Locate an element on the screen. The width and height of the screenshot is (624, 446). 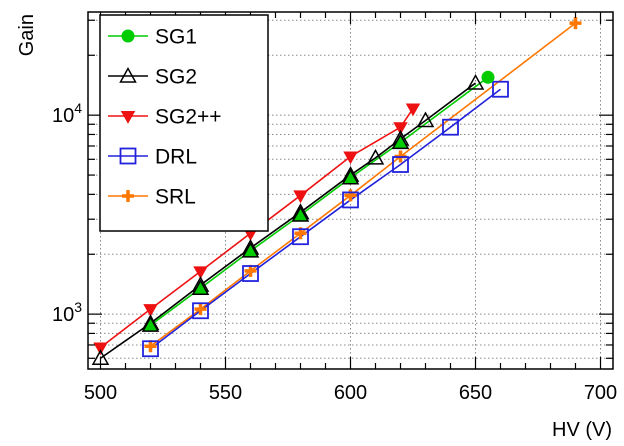
legend-label: DRL is located at coordinates (176, 157).